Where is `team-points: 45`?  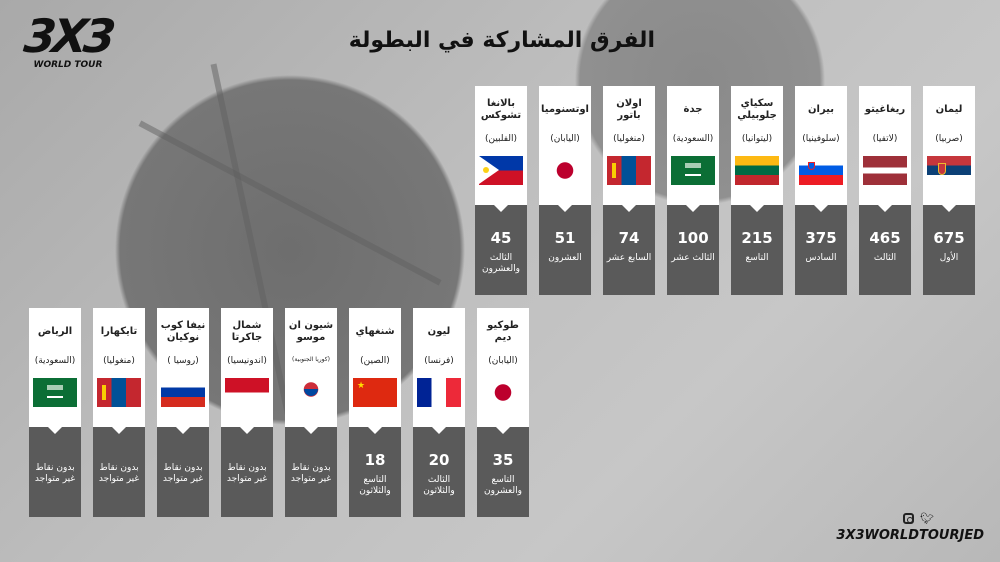
team-points: 45 is located at coordinates (501, 238).